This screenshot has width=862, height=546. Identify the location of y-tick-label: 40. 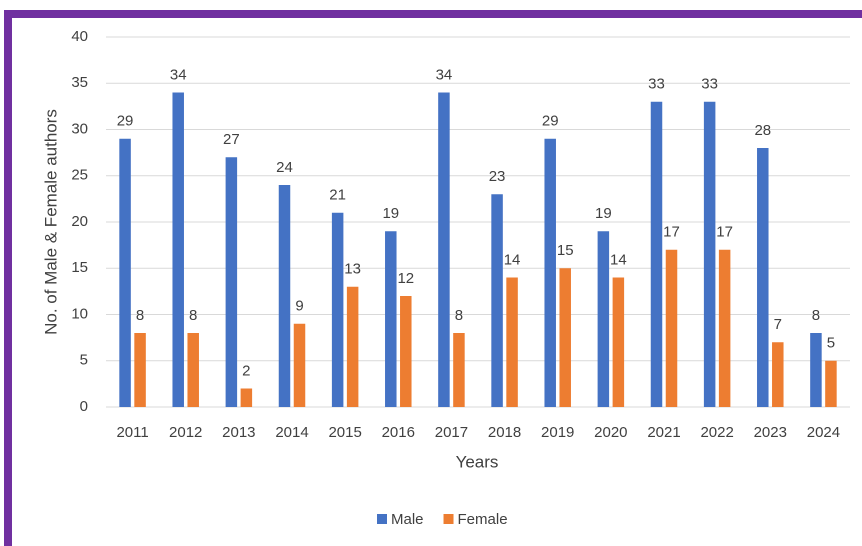
(79, 36).